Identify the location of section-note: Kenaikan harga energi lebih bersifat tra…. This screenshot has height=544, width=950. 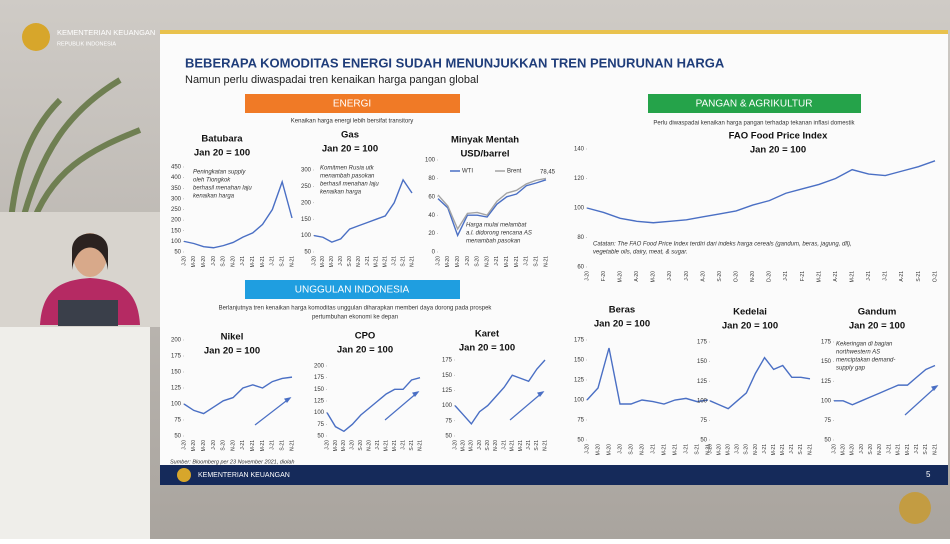
(352, 122).